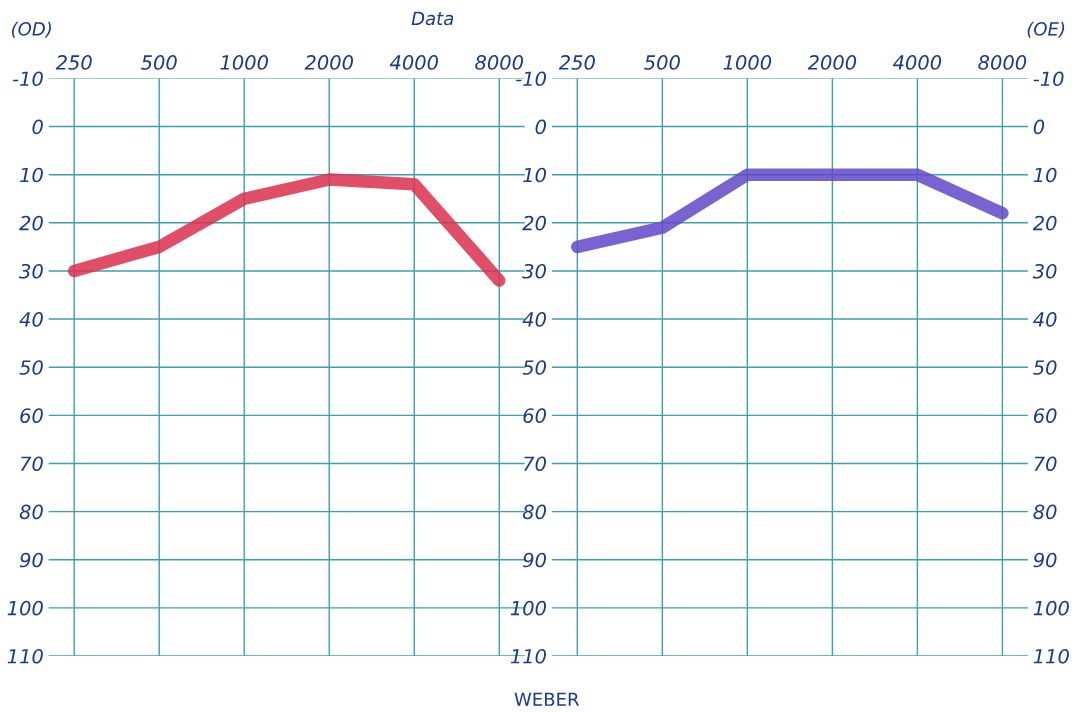 This screenshot has height=713, width=1082. I want to click on chart-title: (OE), so click(1046, 29).